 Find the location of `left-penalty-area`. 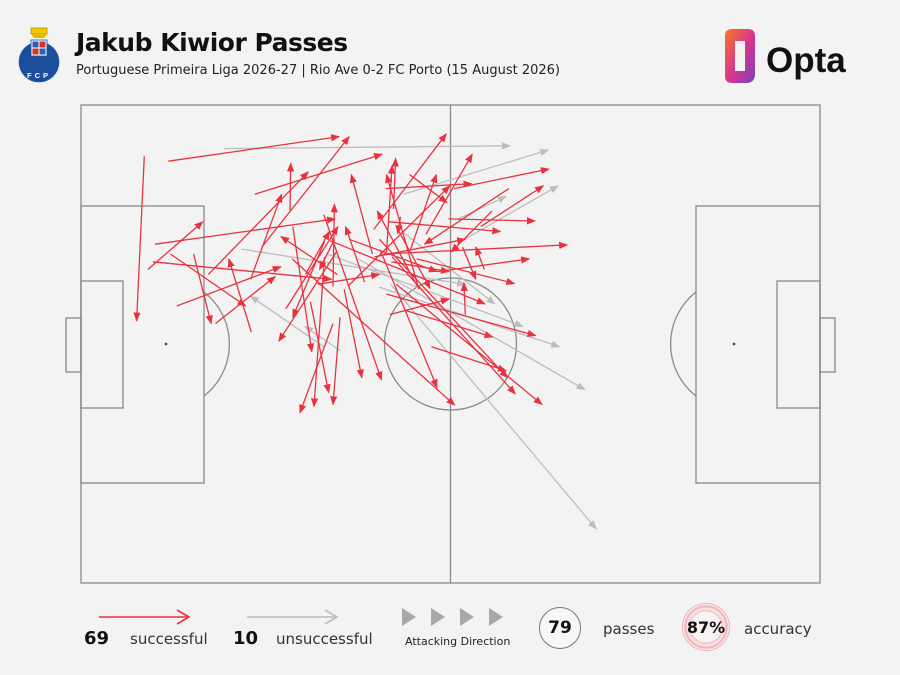

left-penalty-area is located at coordinates (142, 344).